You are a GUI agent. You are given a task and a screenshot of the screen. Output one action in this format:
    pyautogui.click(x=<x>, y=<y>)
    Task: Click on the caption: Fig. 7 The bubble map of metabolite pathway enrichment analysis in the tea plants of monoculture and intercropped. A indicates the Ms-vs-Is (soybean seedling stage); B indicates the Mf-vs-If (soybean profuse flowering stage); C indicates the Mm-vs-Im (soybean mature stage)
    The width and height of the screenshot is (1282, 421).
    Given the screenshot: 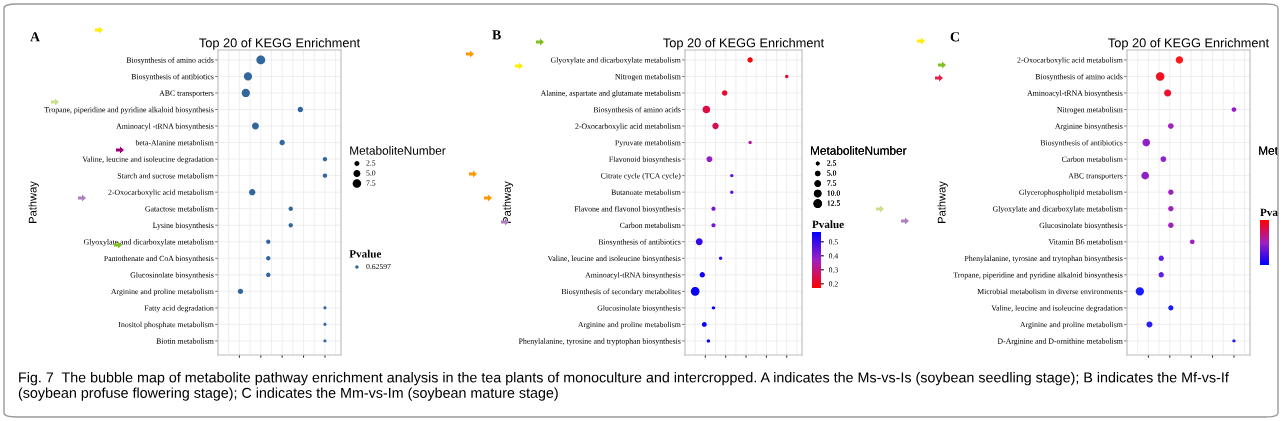 What is the action you would take?
    pyautogui.click(x=623, y=386)
    